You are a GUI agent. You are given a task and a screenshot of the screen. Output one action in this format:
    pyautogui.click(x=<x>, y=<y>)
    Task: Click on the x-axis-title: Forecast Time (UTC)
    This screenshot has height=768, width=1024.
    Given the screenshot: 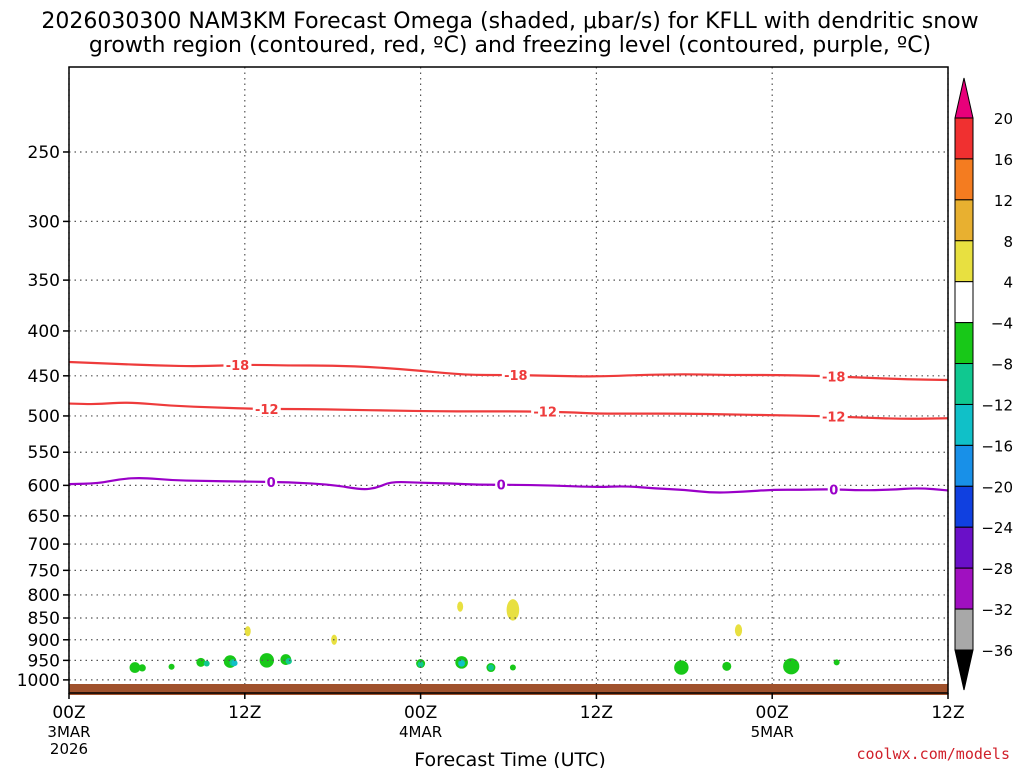 What is the action you would take?
    pyautogui.click(x=509, y=758)
    